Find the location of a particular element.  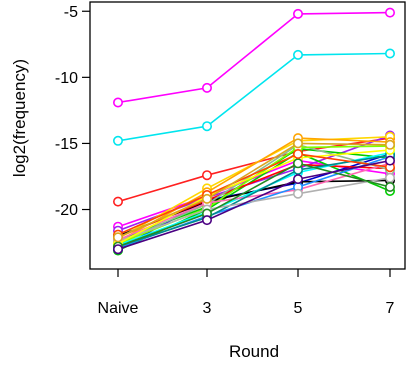

x-tick-label: 7 is located at coordinates (390, 308).